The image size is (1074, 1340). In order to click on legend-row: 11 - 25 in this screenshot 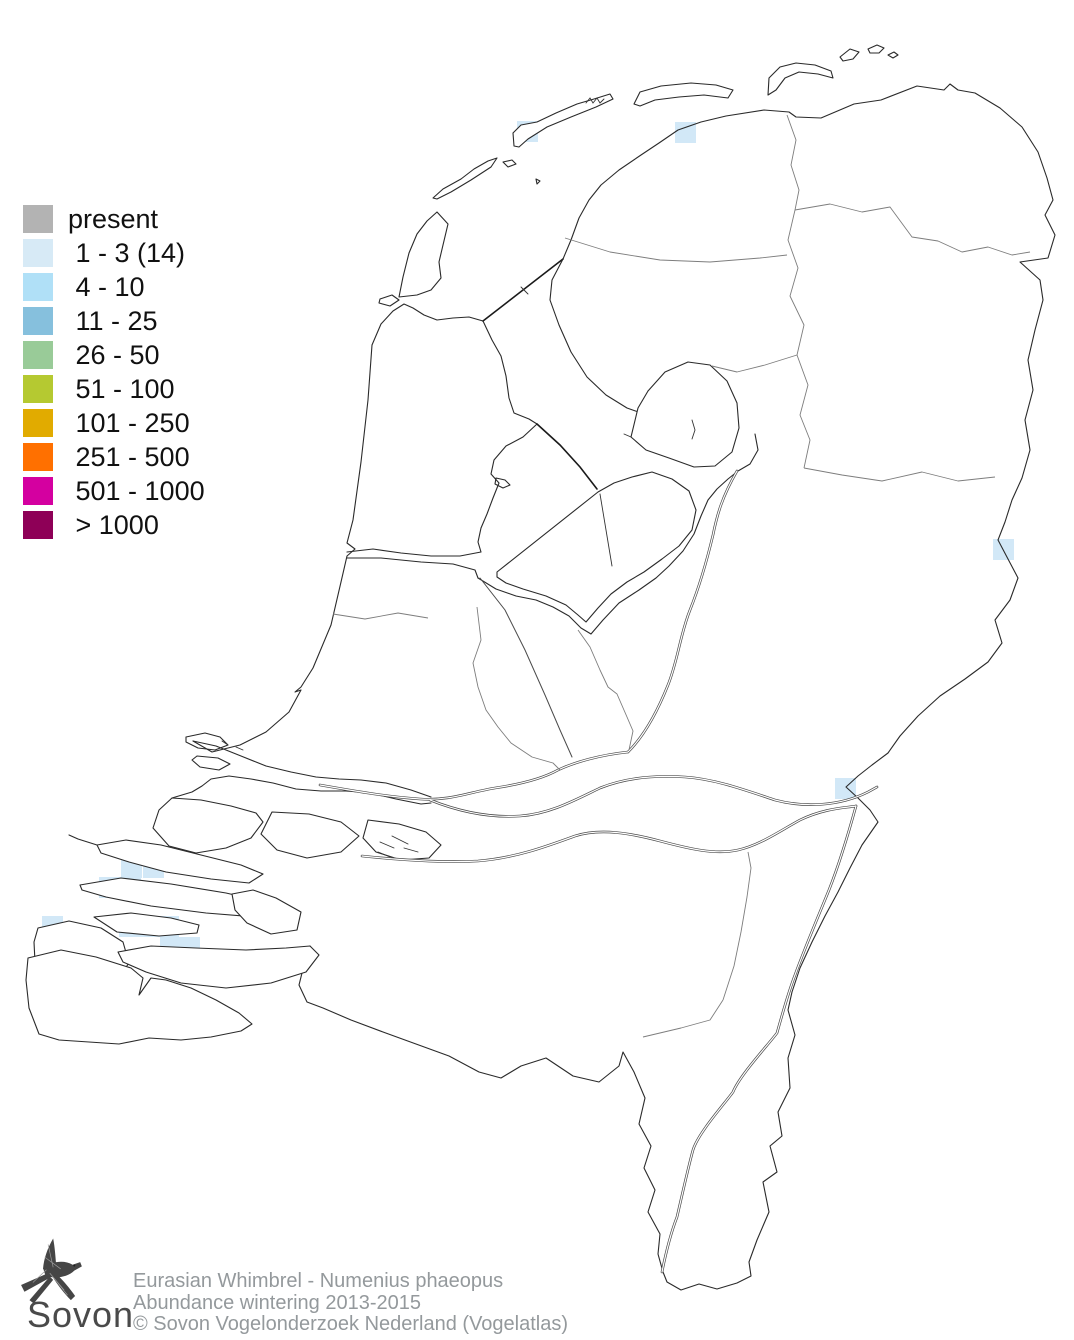, I will do `click(114, 321)`.